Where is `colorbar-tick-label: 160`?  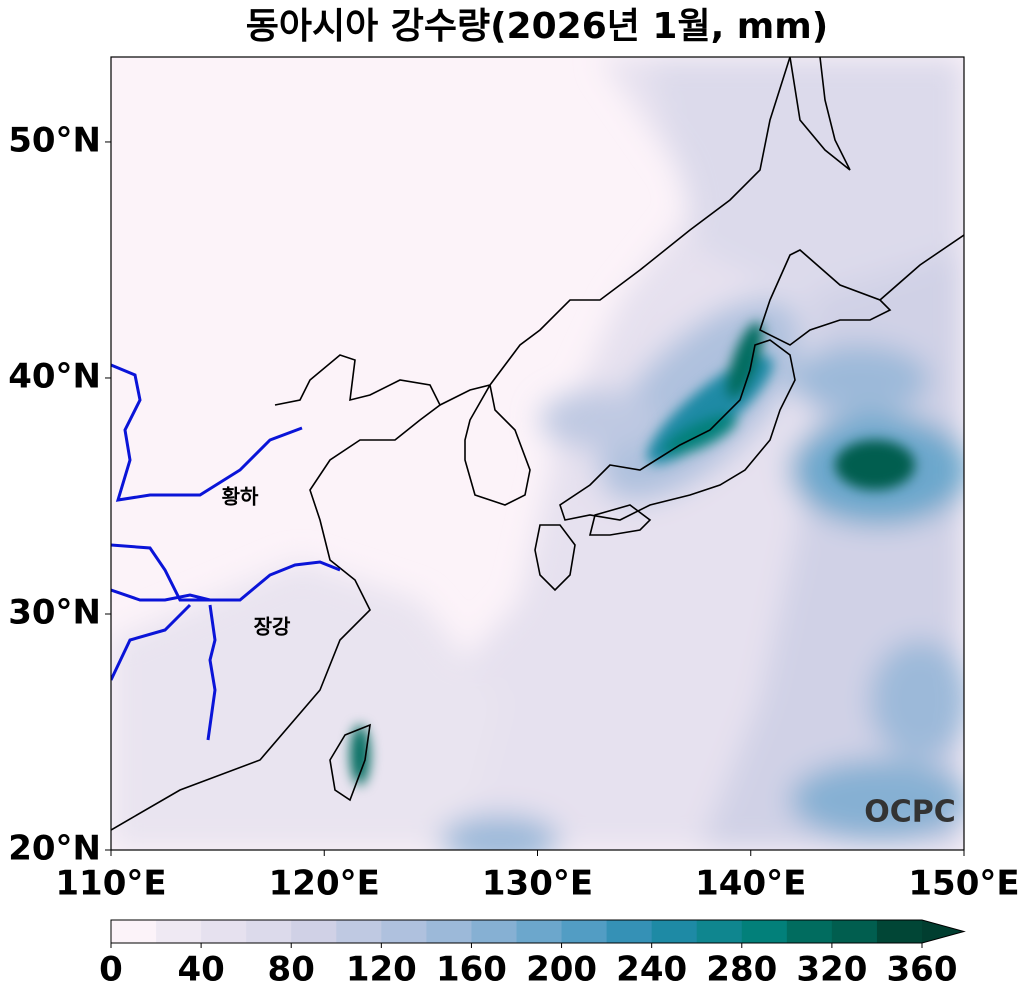 colorbar-tick-label: 160 is located at coordinates (471, 970).